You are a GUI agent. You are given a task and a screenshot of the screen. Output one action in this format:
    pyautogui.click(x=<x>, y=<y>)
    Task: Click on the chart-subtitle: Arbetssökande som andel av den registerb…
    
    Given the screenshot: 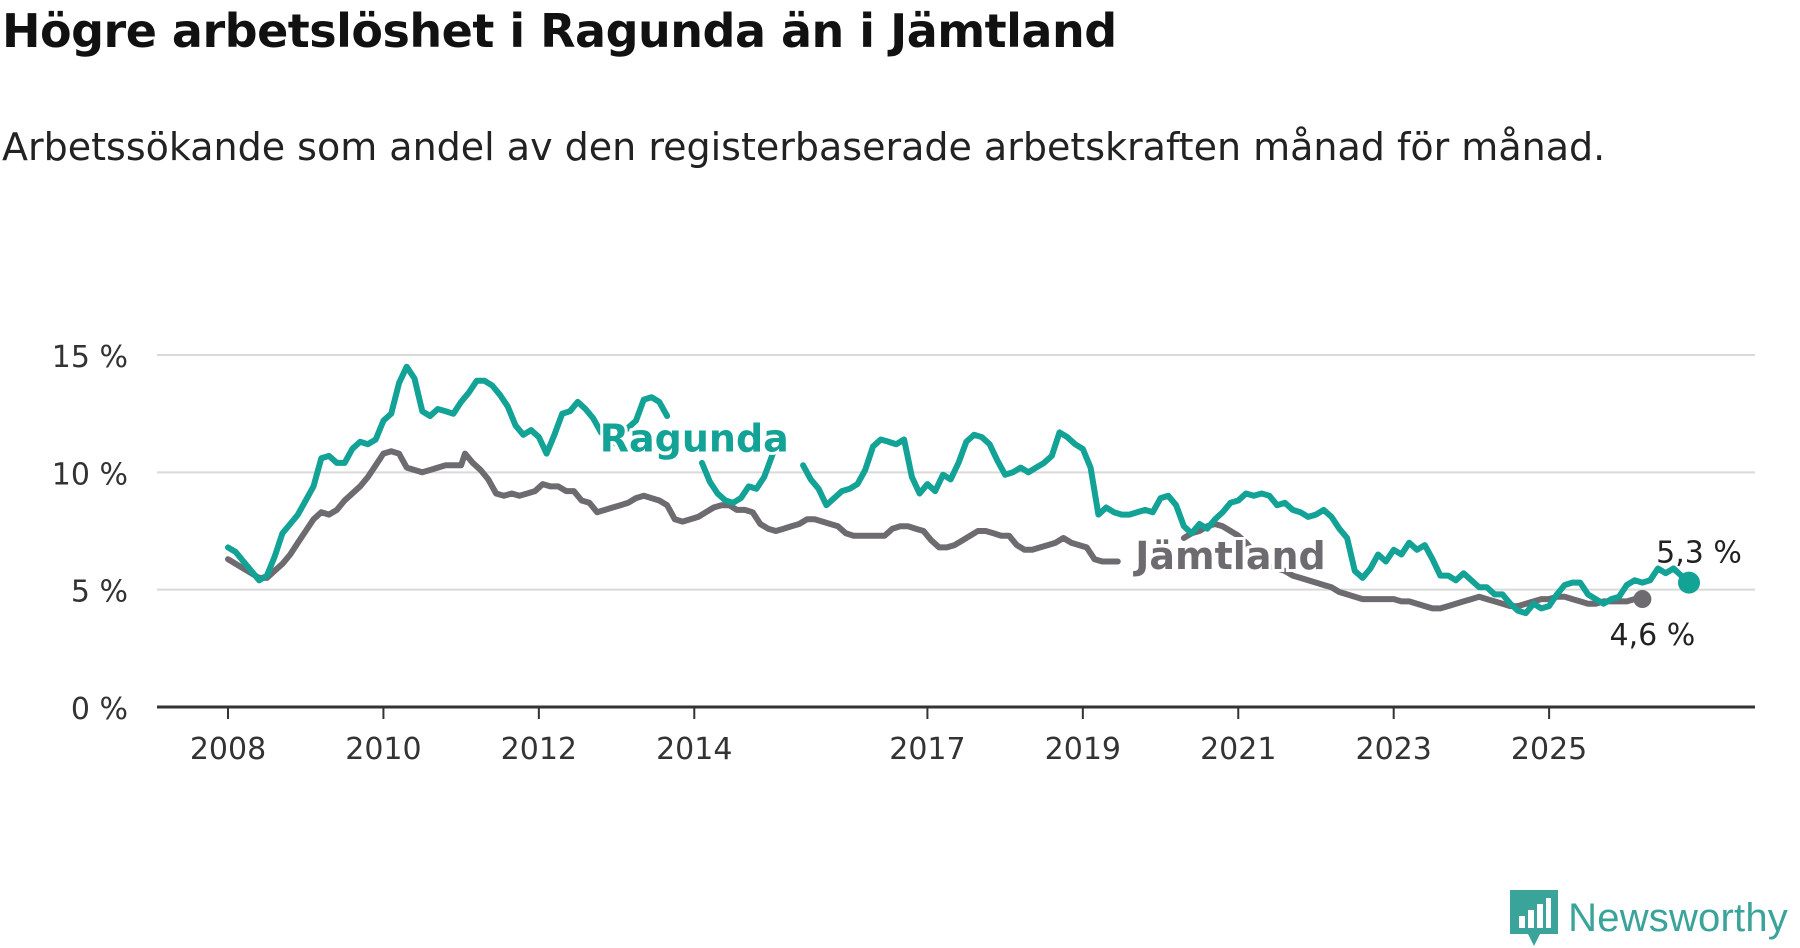 What is the action you would take?
    pyautogui.click(x=804, y=147)
    